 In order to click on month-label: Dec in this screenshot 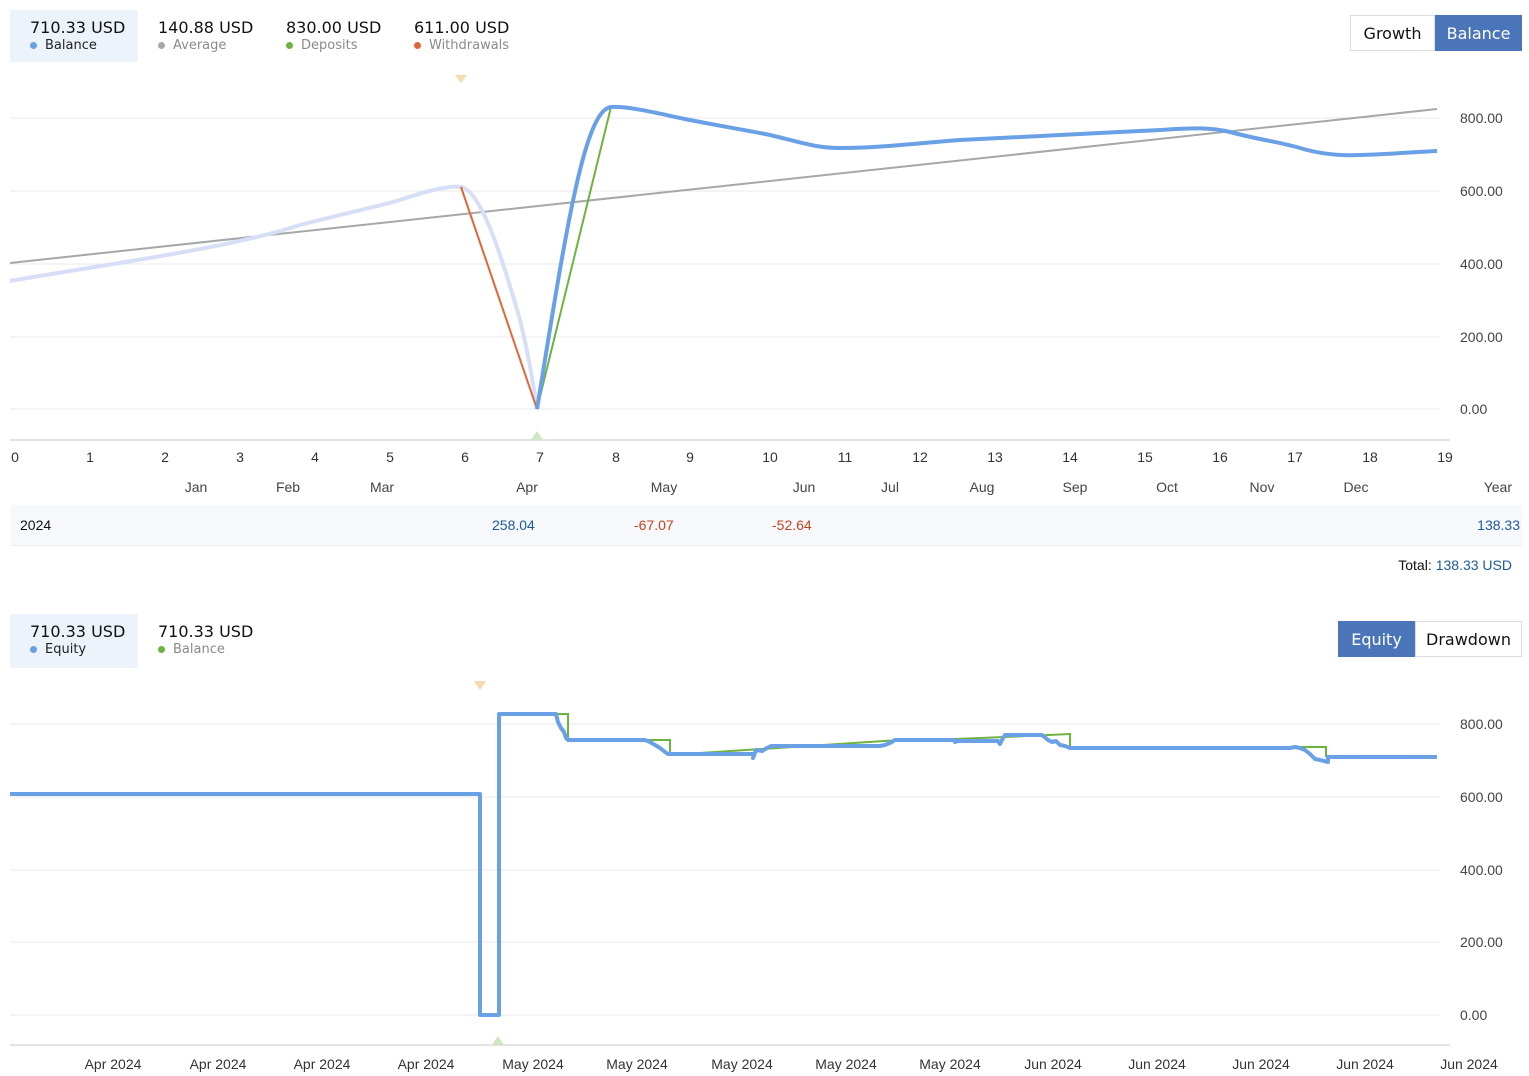, I will do `click(1356, 487)`.